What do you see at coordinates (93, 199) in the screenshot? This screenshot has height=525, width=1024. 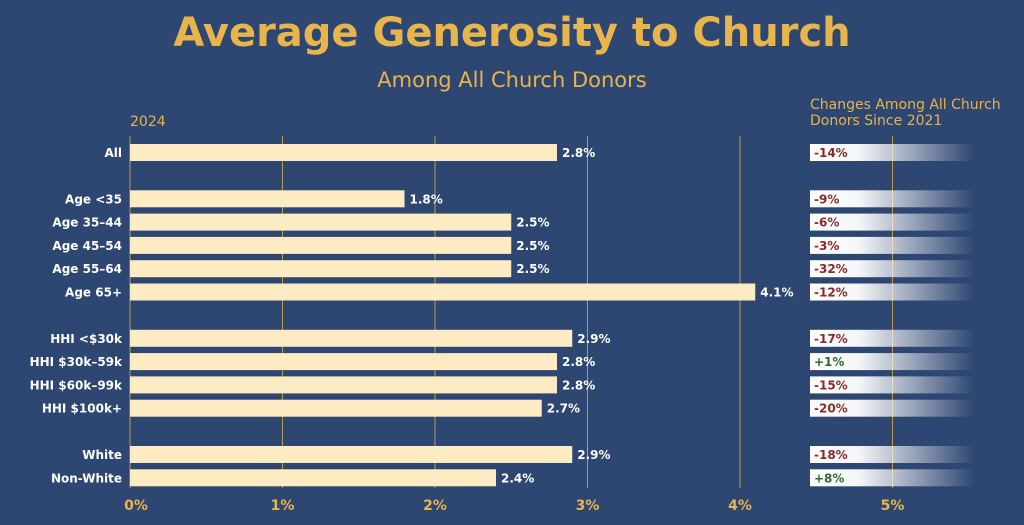 I see `category-label: Age <35` at bounding box center [93, 199].